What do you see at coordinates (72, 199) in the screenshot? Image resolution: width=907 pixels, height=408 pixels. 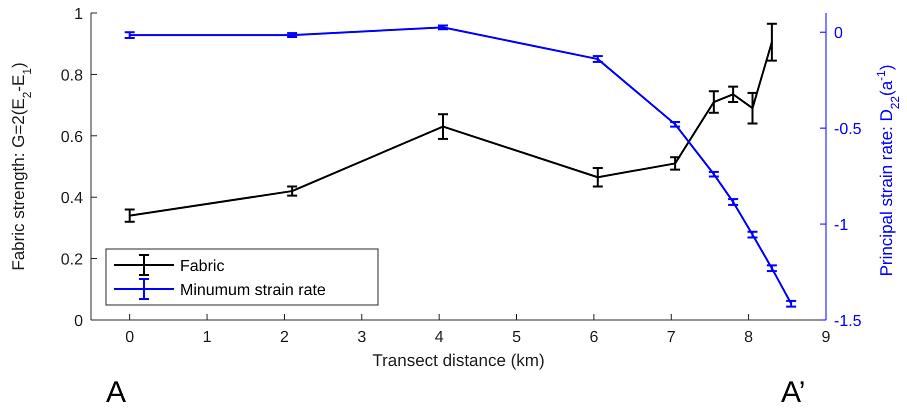 I see `y-tick-label: 0.4` at bounding box center [72, 199].